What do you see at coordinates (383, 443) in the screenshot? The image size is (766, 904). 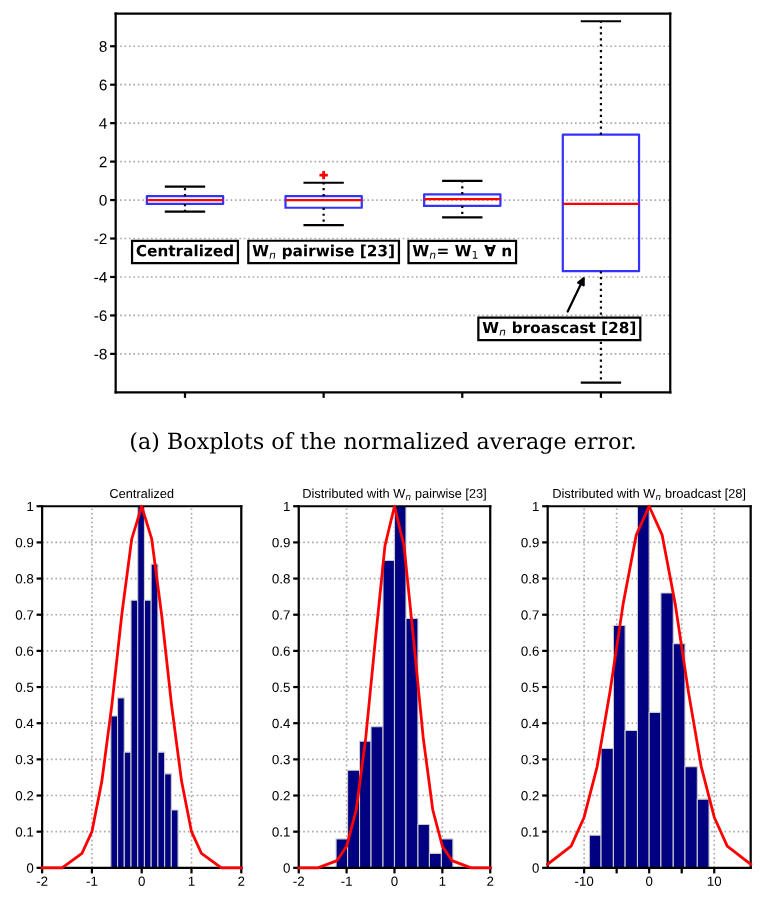 I see `text: (a) Boxplots of the normalized average error.` at bounding box center [383, 443].